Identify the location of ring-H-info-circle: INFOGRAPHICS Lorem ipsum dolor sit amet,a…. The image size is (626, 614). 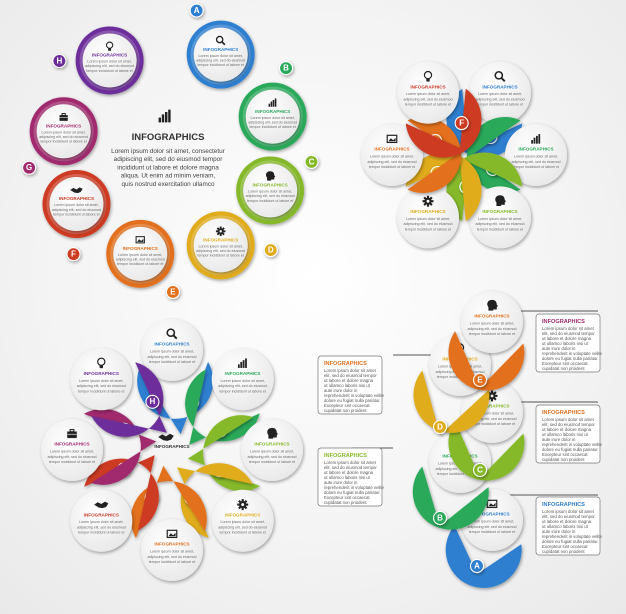
(109, 60).